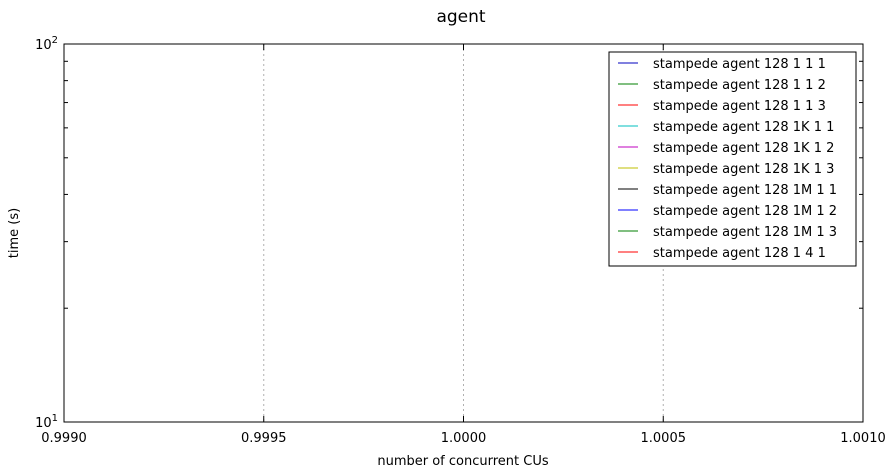 Image resolution: width=893 pixels, height=475 pixels. I want to click on legend-label: stampede agent 128 1 4 1, so click(739, 253).